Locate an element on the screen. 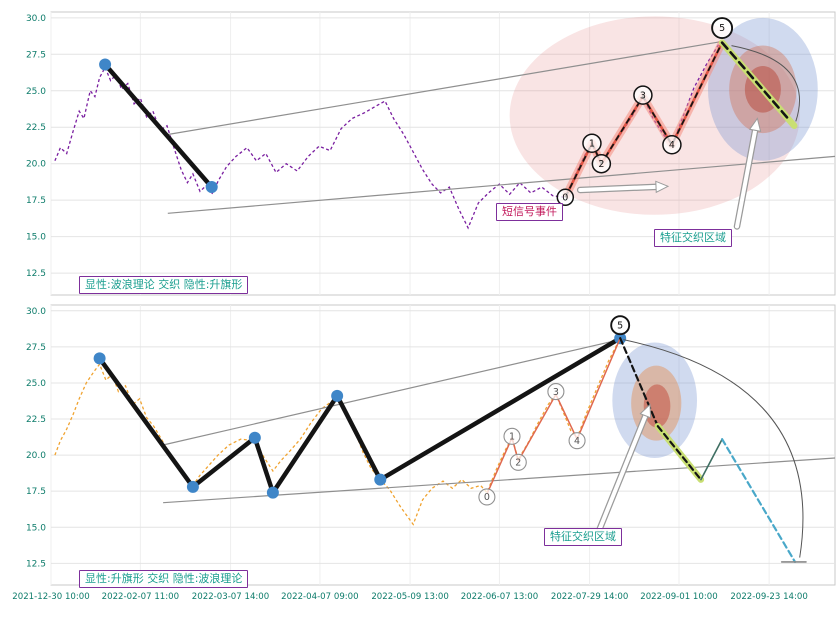 The width and height of the screenshot is (839, 617). wave-dash-overlay is located at coordinates (643, 120).